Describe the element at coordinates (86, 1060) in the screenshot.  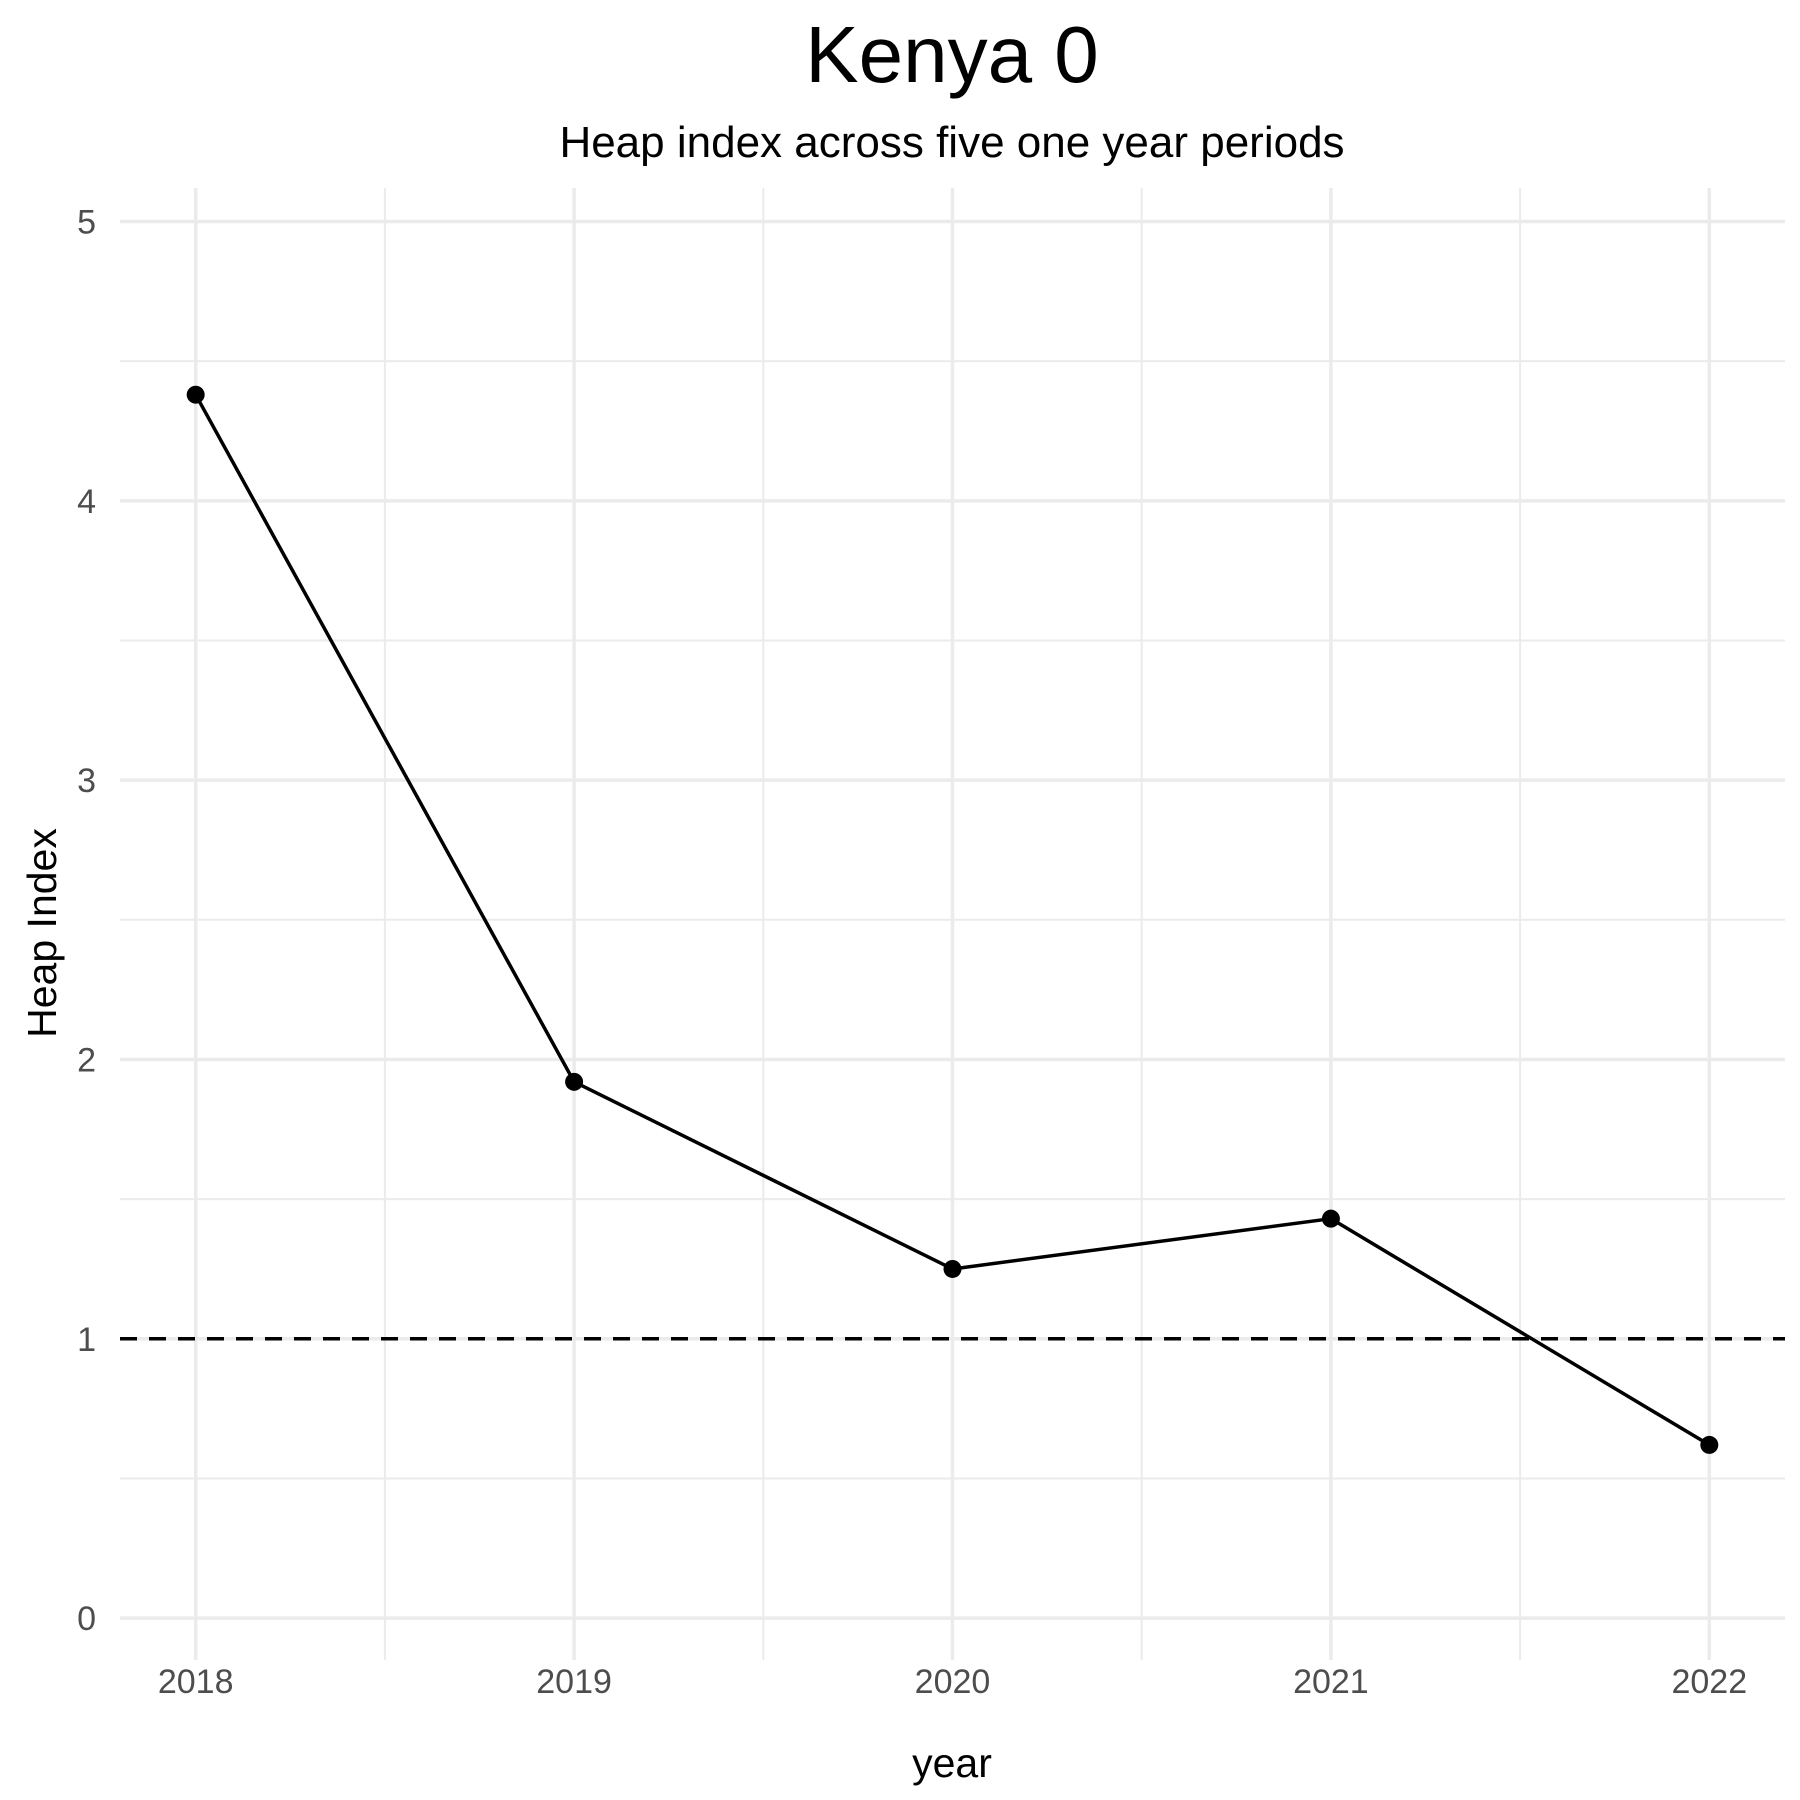
I see `y-tick-label: 2` at that location.